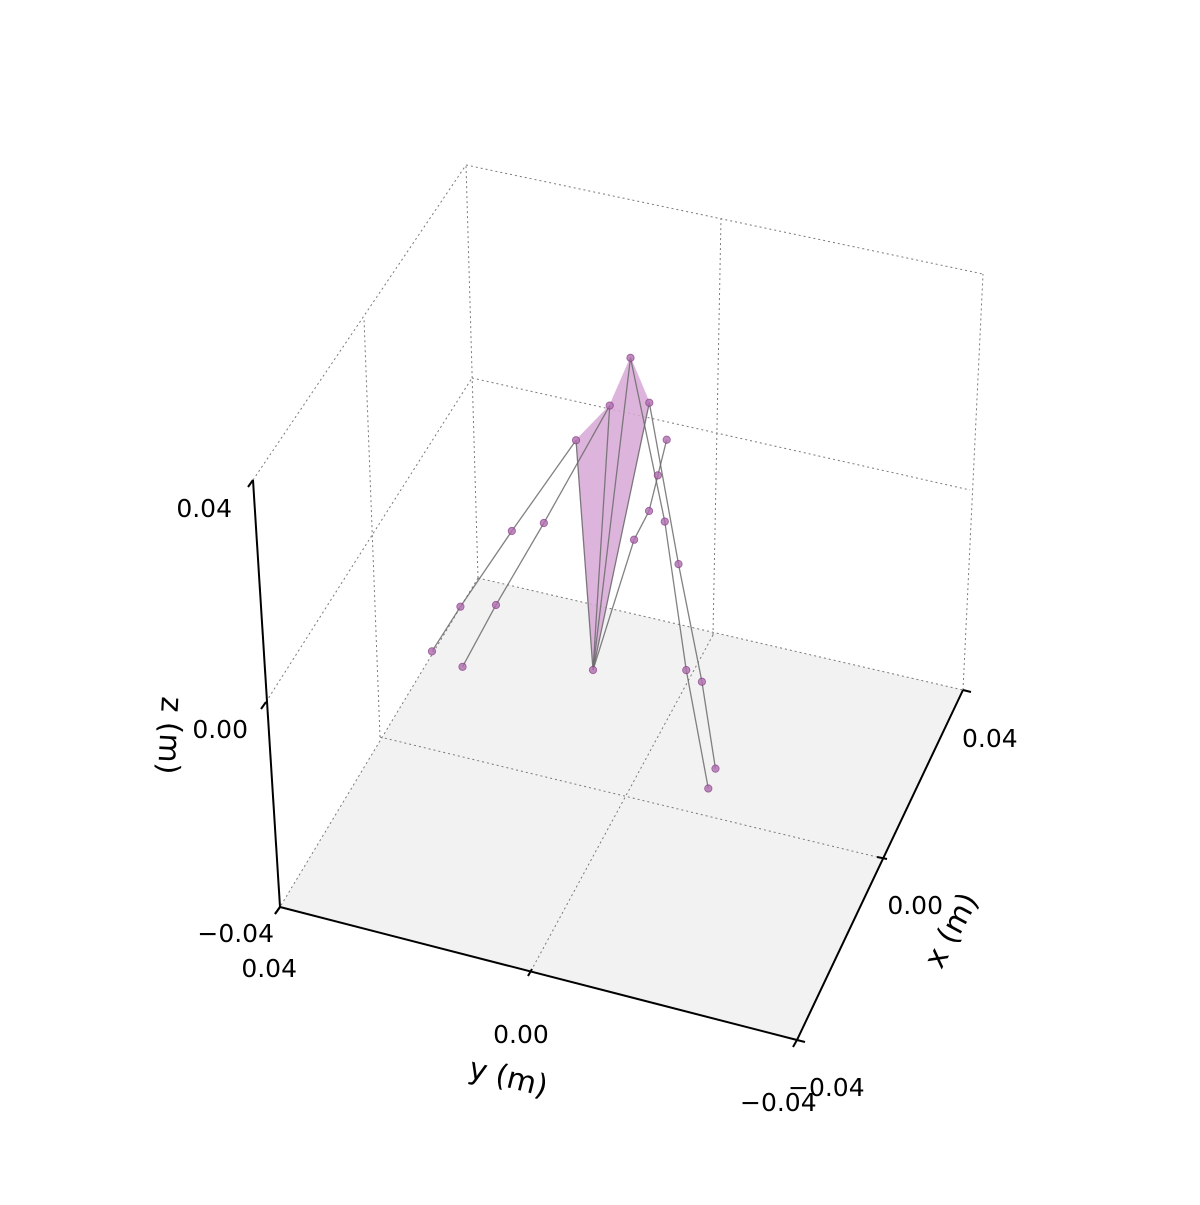 This screenshot has height=1205, width=1200. Describe the element at coordinates (266, 693) in the screenshot. I see `z-axis-line` at that location.